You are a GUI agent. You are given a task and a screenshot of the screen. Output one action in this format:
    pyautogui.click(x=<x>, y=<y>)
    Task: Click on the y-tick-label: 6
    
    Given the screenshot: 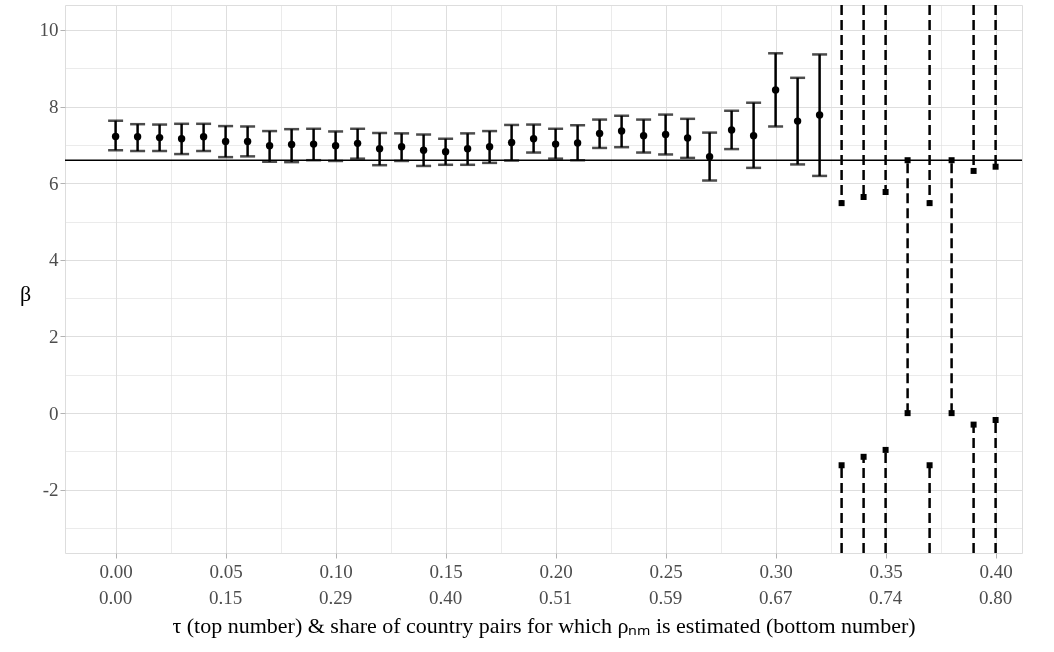 What is the action you would take?
    pyautogui.click(x=54, y=183)
    